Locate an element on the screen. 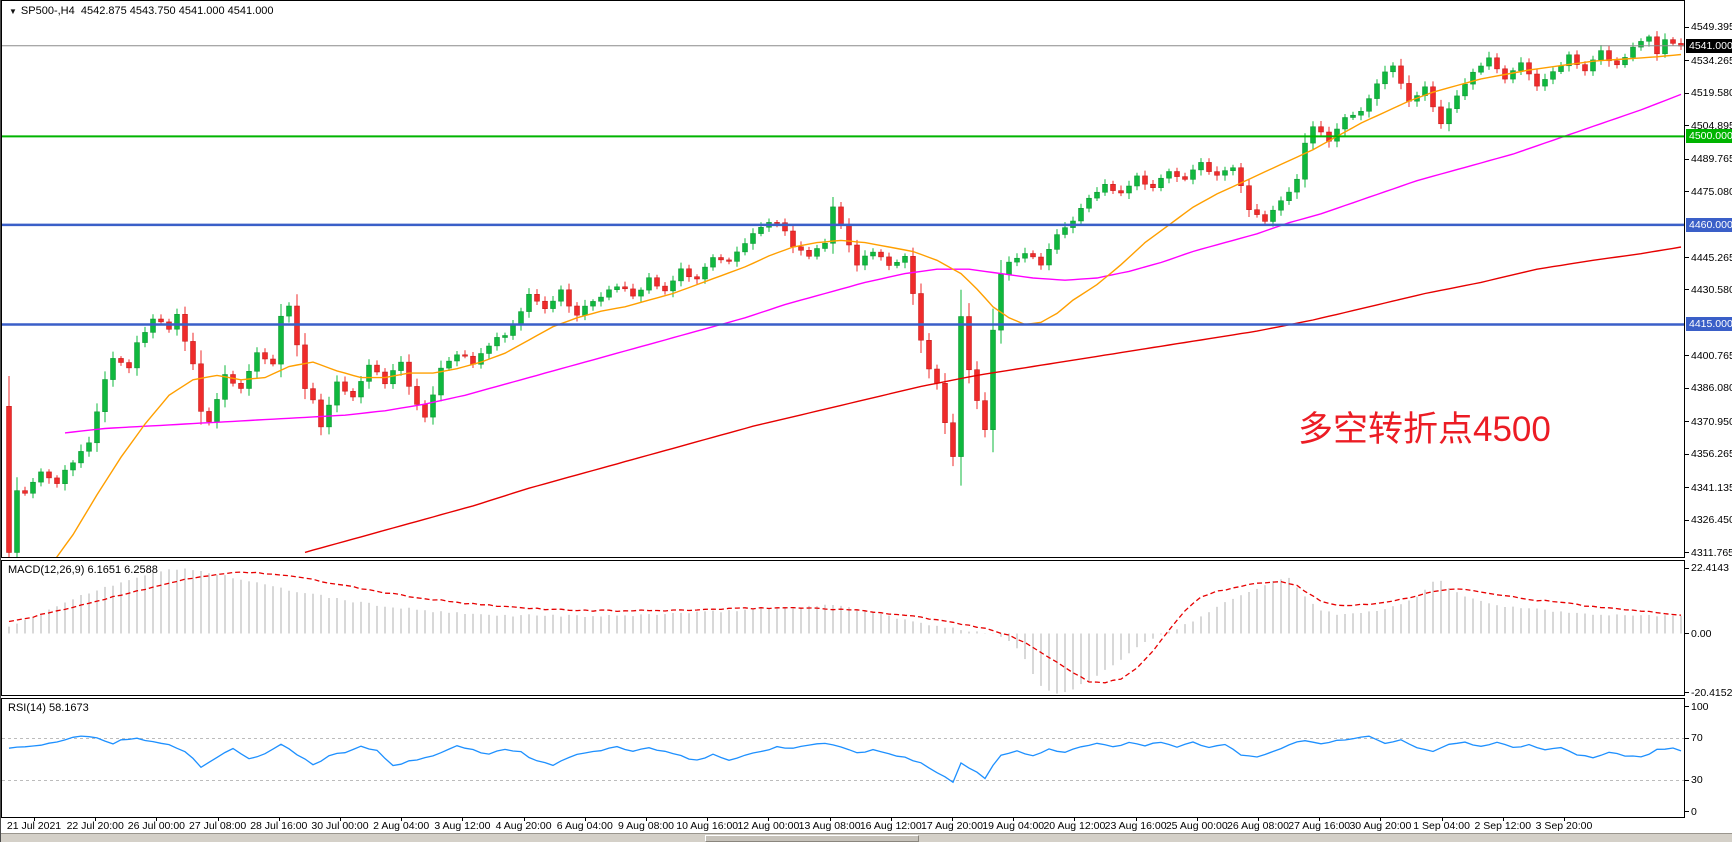 This screenshot has height=842, width=1732. rsi-value: 58.1673 is located at coordinates (68, 708).